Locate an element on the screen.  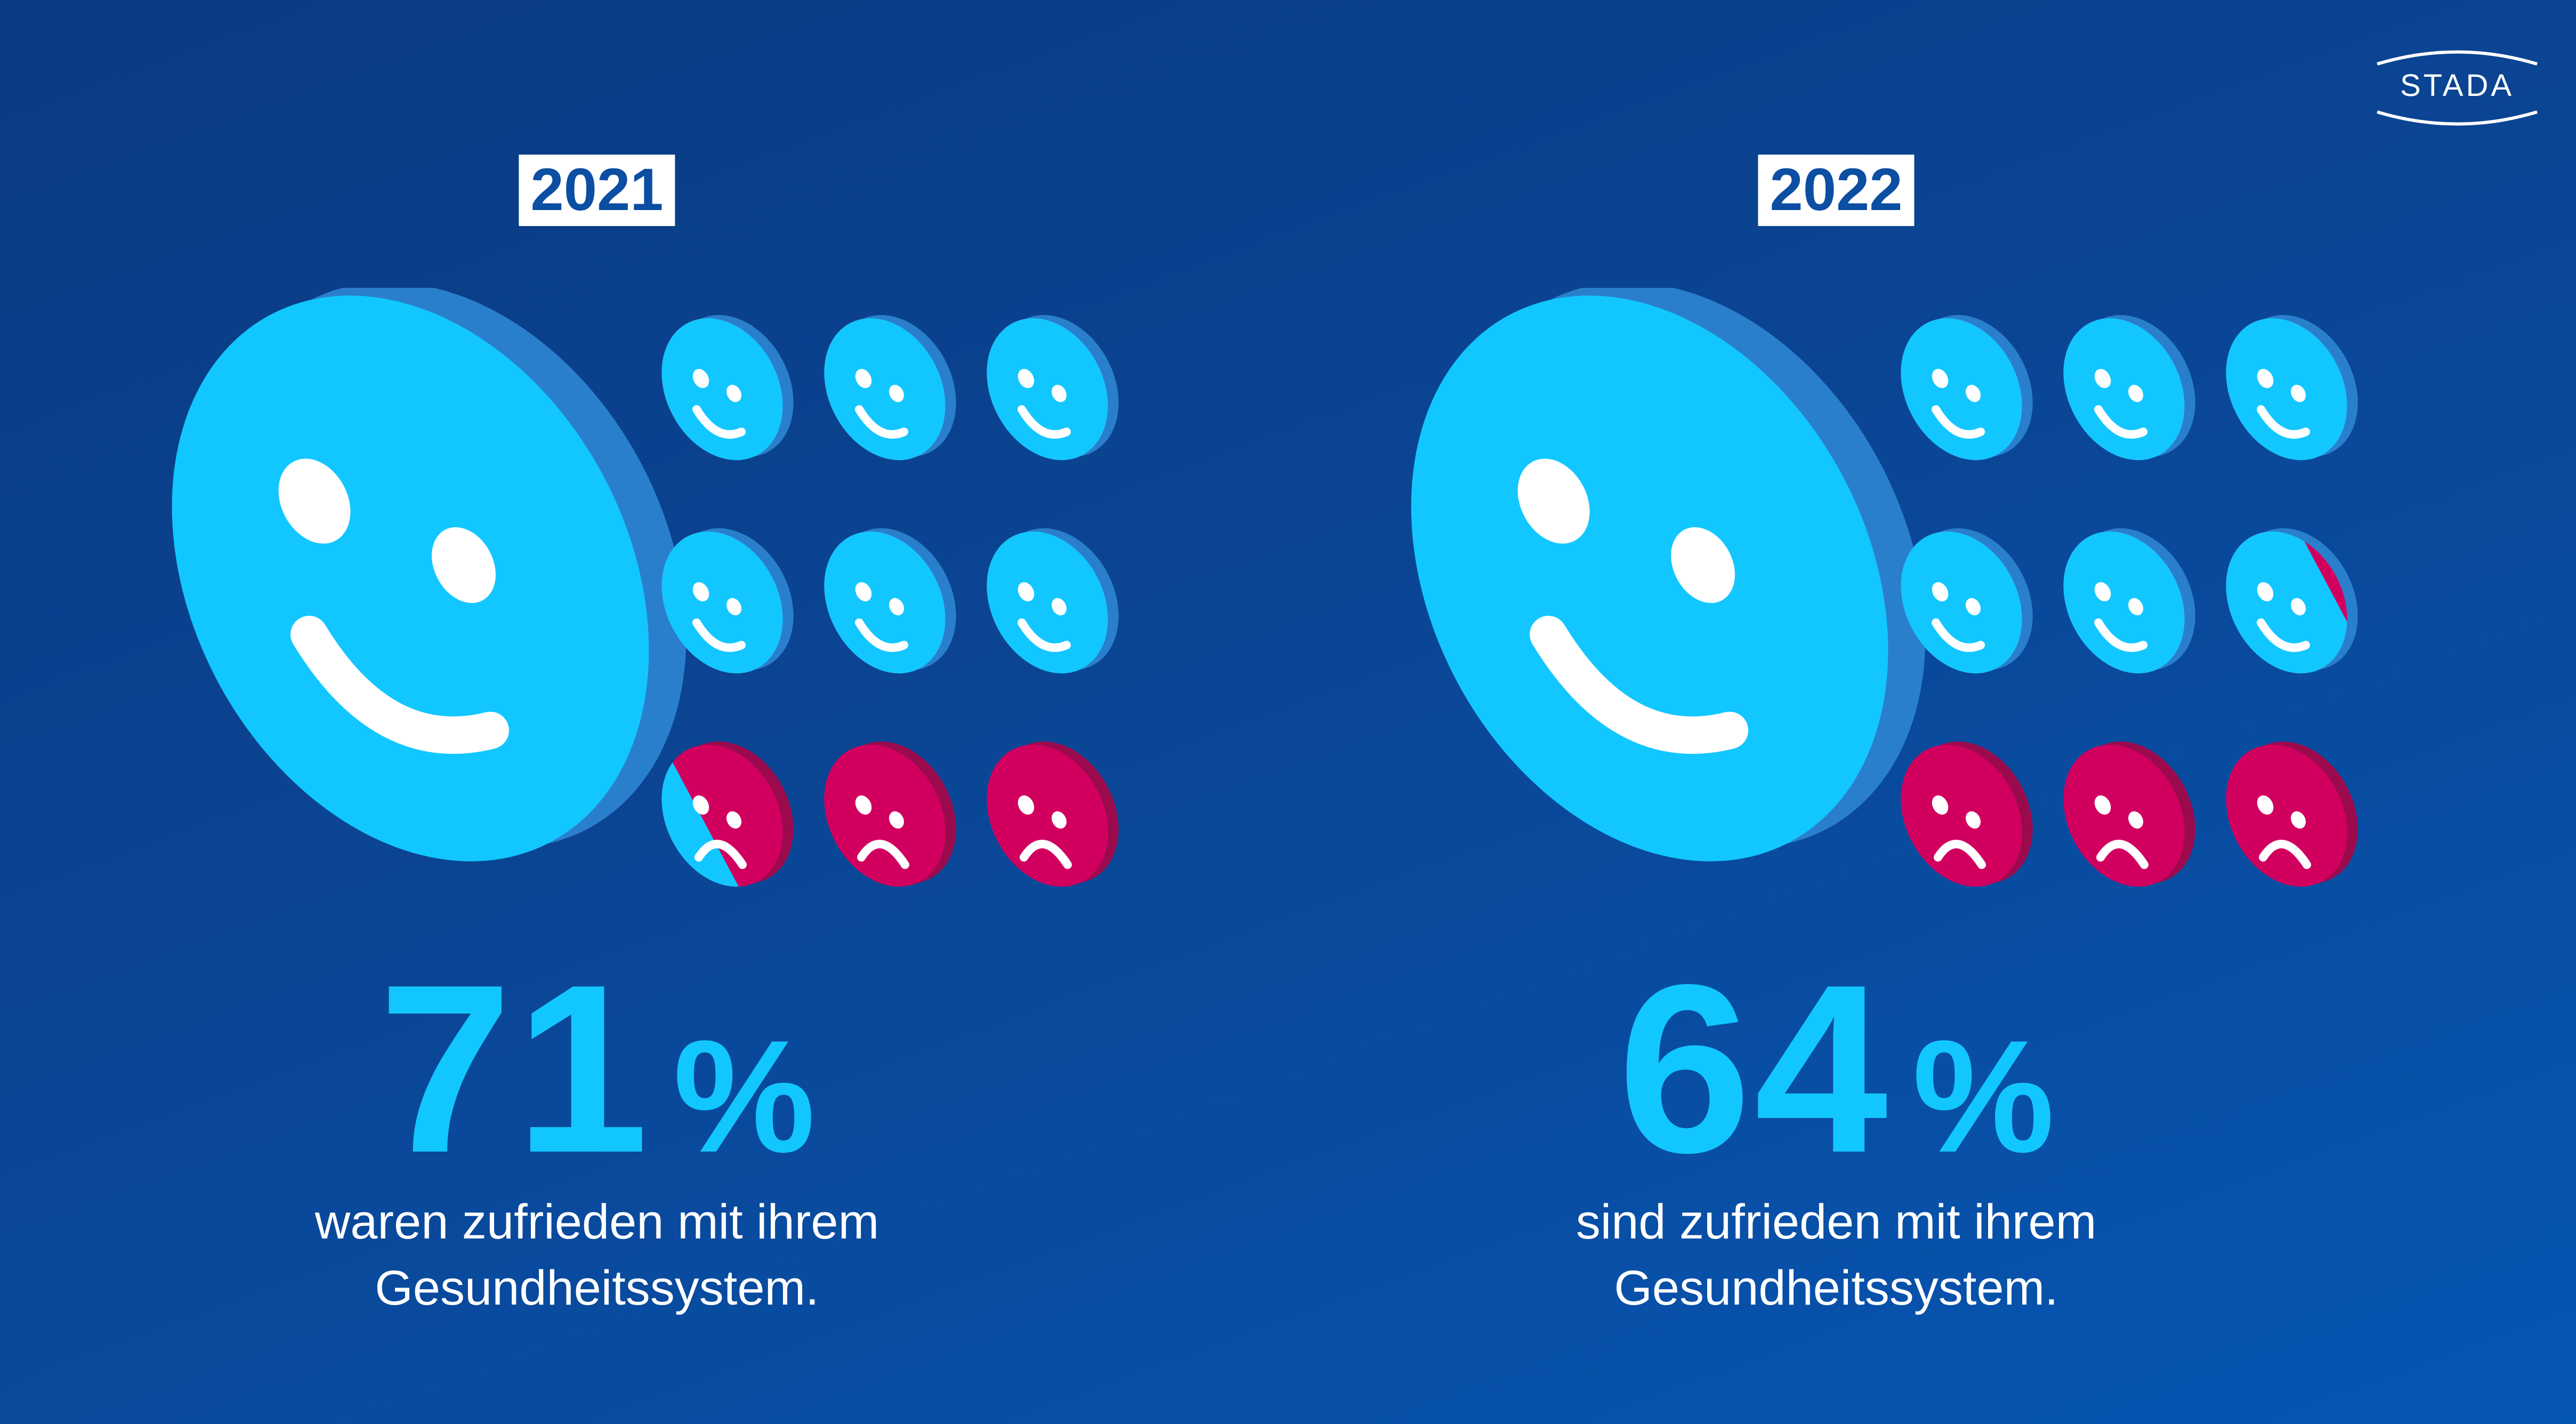
percent-figure: 71% is located at coordinates (597, 1069).